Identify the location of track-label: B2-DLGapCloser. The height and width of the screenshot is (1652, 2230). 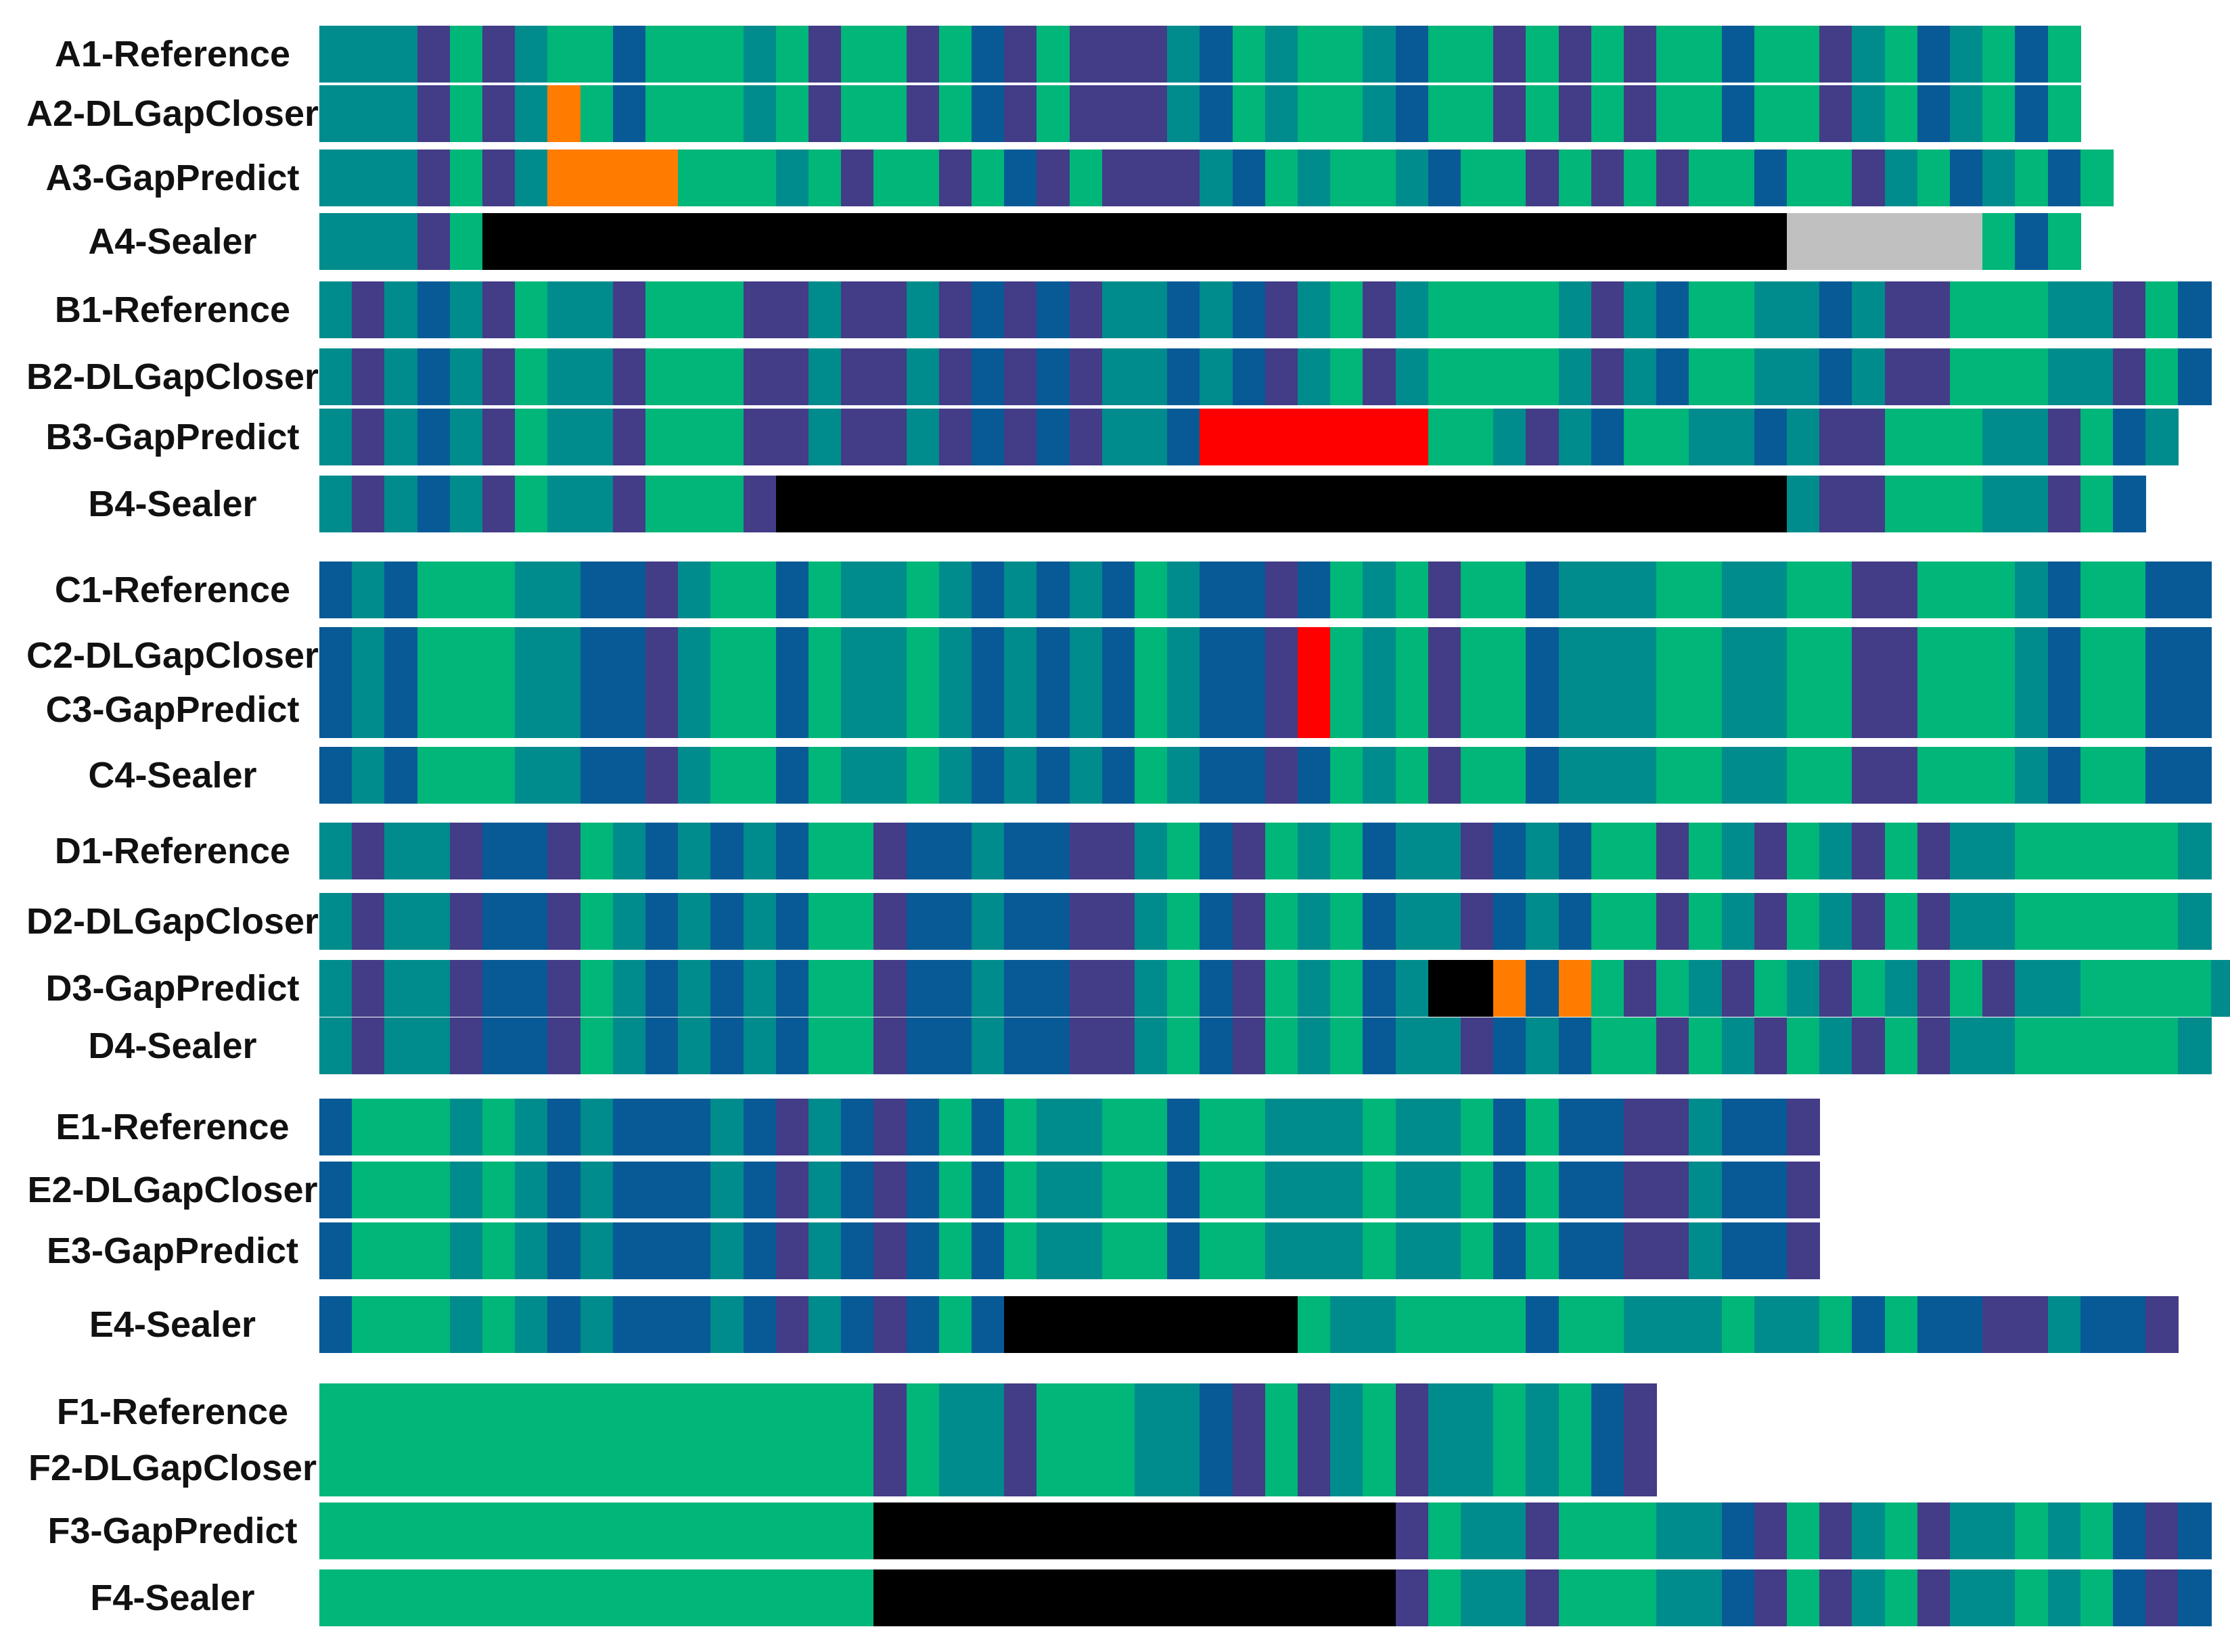
(172, 377).